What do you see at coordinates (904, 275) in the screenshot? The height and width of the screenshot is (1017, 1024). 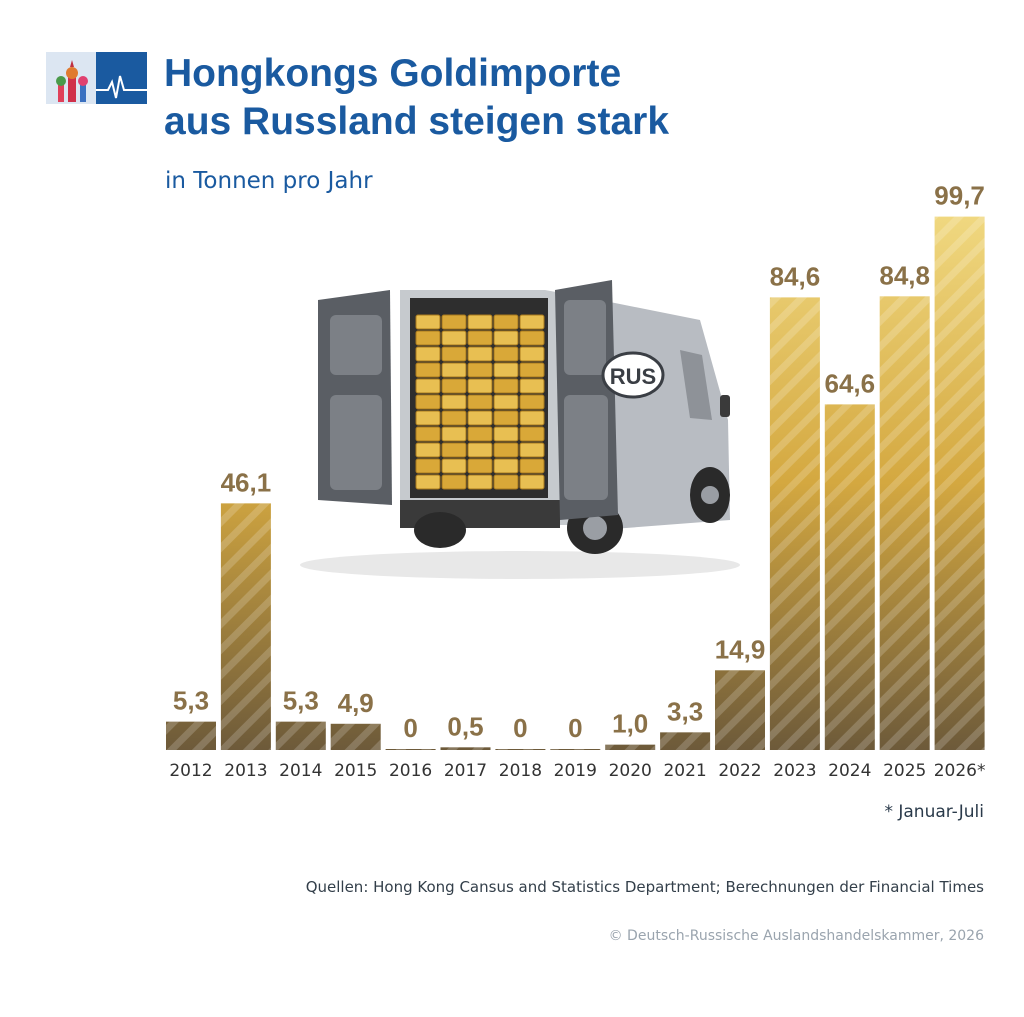 I see `value-label-2025: 84,8` at bounding box center [904, 275].